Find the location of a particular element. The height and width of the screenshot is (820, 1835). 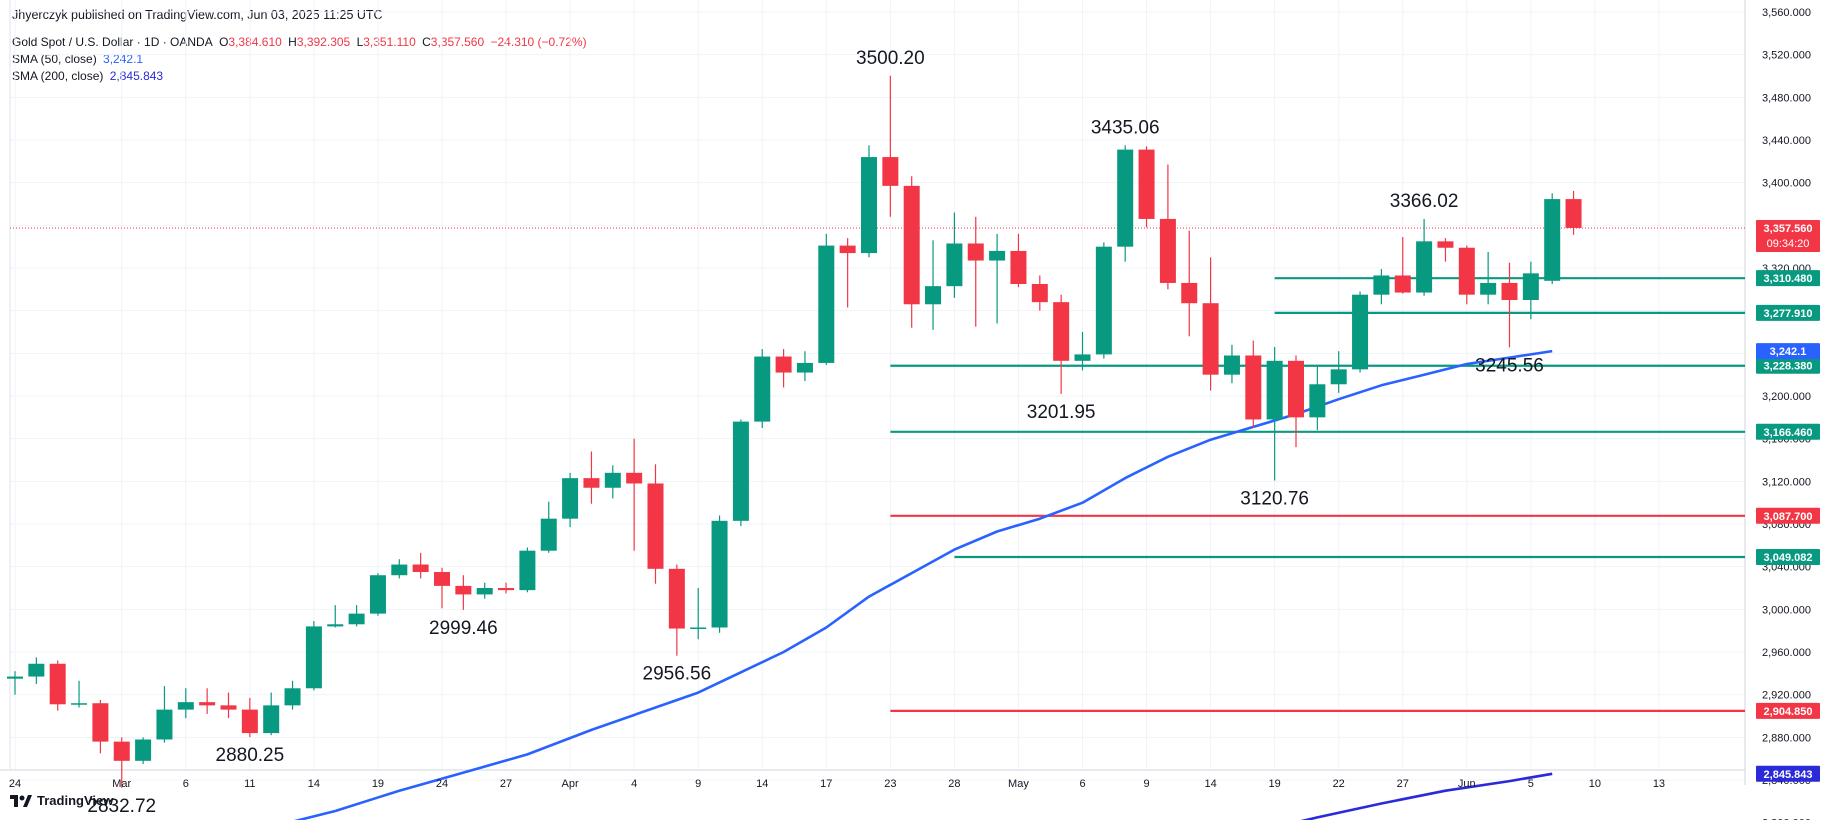

sma200-legend: SMA (200, close) 2,845.843 is located at coordinates (89, 76).